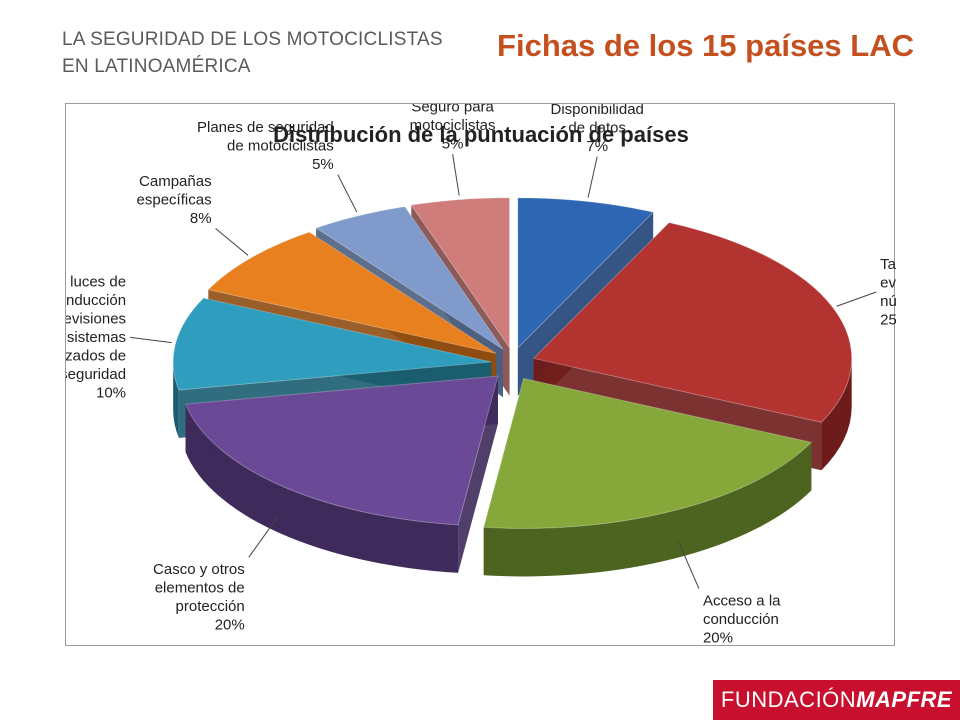 This screenshot has width=960, height=720. What do you see at coordinates (788, 699) in the screenshot?
I see `logo-text-1: FUNDACIÓN` at bounding box center [788, 699].